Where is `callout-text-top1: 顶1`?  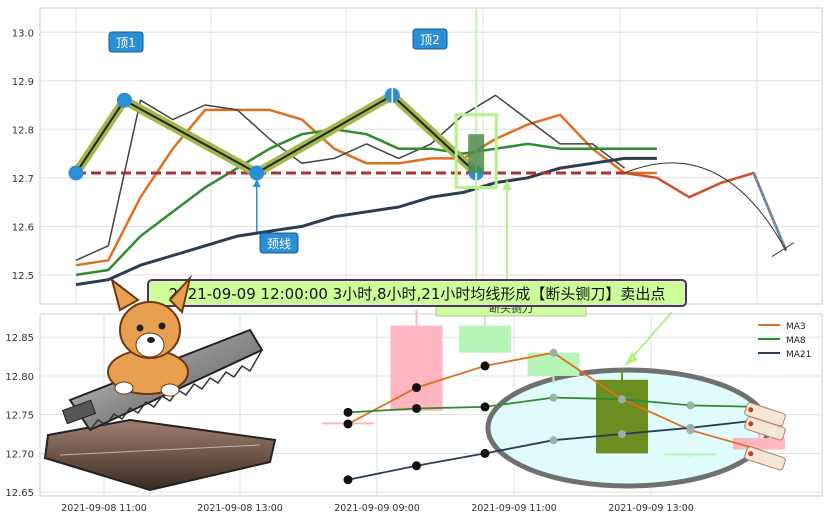 callout-text-top1: 顶1 is located at coordinates (126, 43).